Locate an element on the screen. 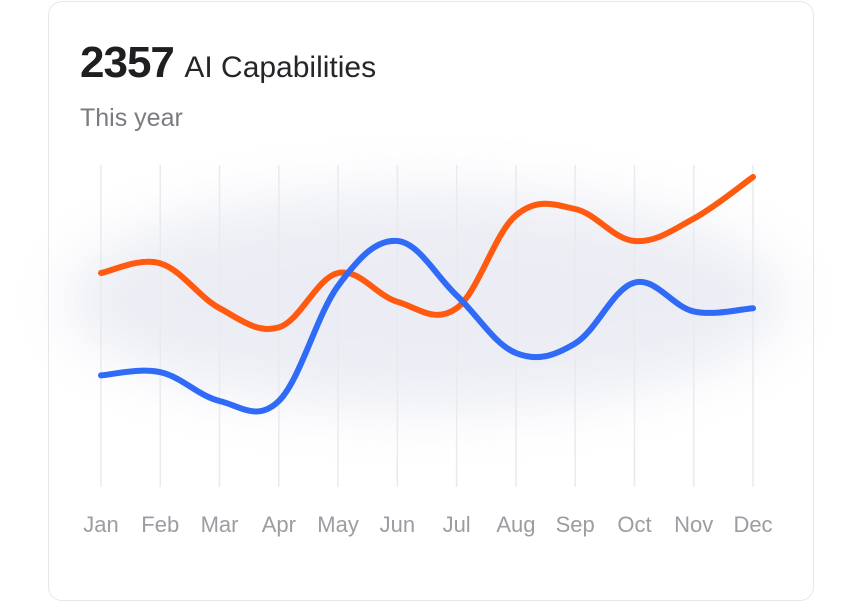 This screenshot has height=601, width=855. chart-headline: 2357 AI Capabilities is located at coordinates (228, 63).